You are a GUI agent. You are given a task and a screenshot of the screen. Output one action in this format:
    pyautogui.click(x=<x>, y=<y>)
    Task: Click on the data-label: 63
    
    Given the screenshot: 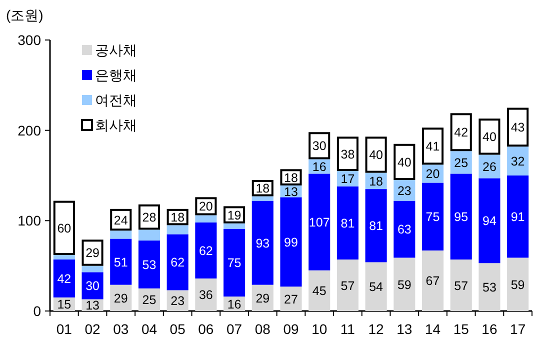 What is the action you would take?
    pyautogui.click(x=404, y=229)
    